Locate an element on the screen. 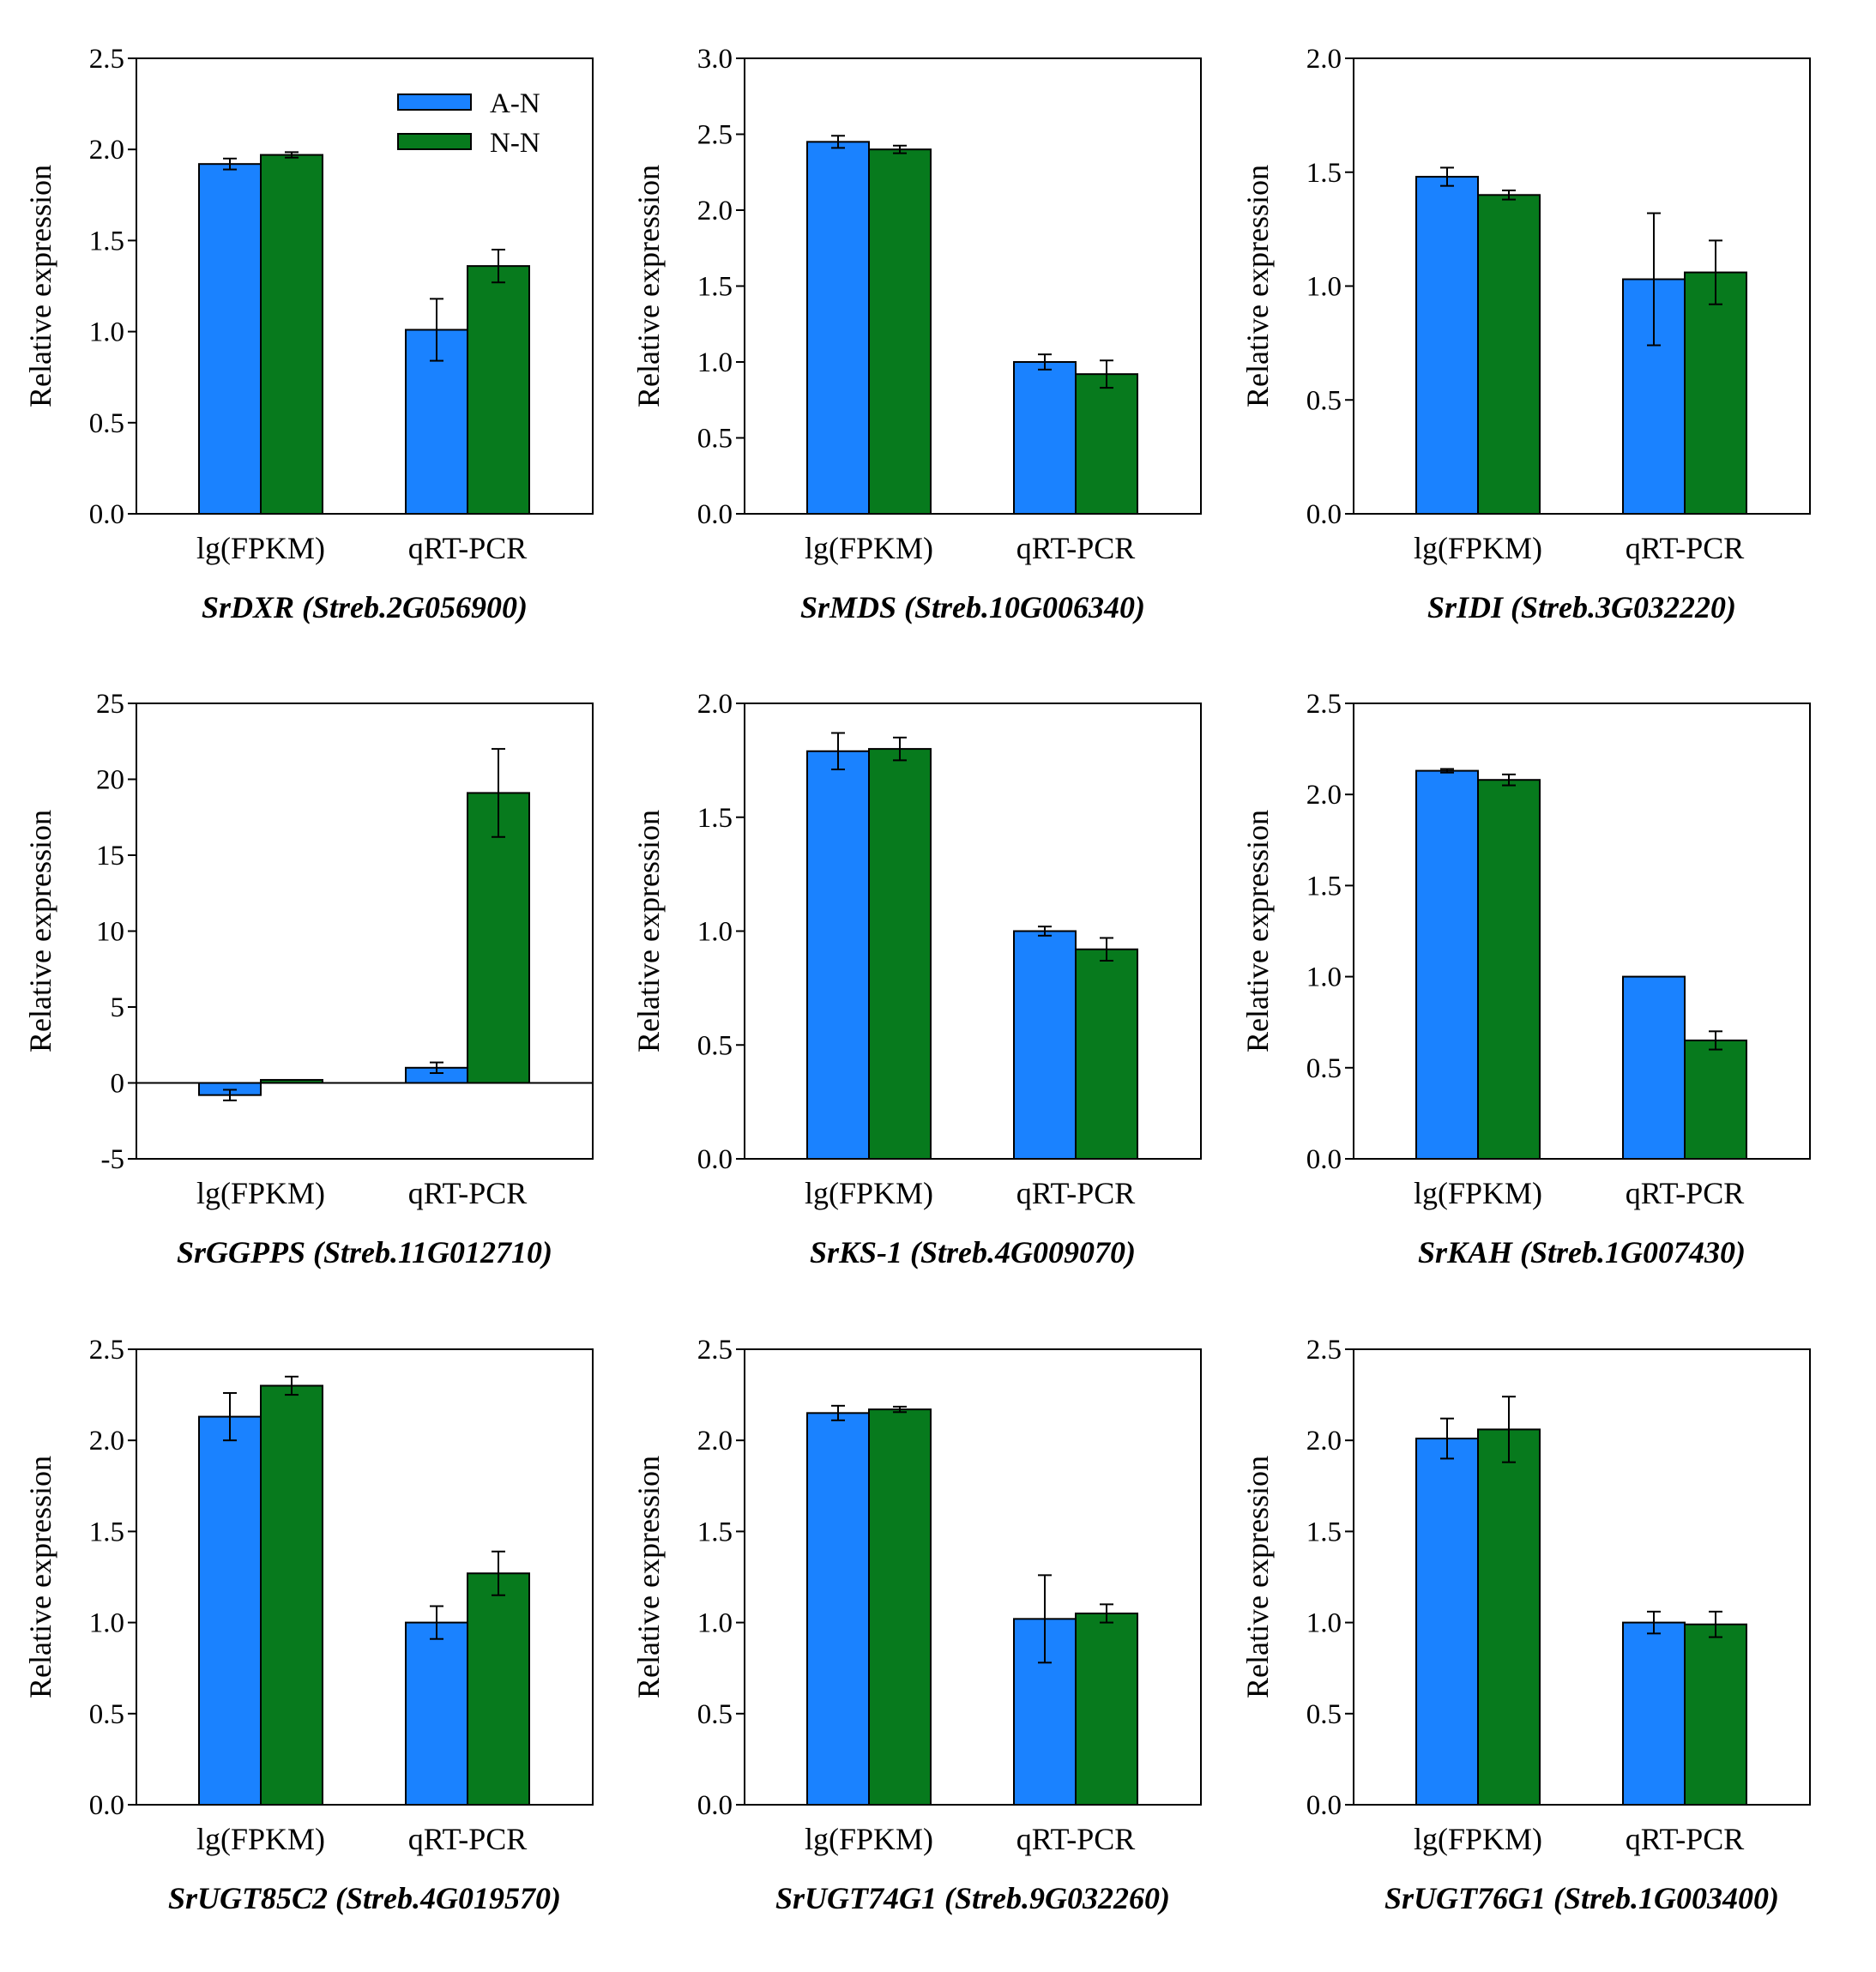 The height and width of the screenshot is (1972, 1876). y-tick-label: 25 is located at coordinates (110, 704).